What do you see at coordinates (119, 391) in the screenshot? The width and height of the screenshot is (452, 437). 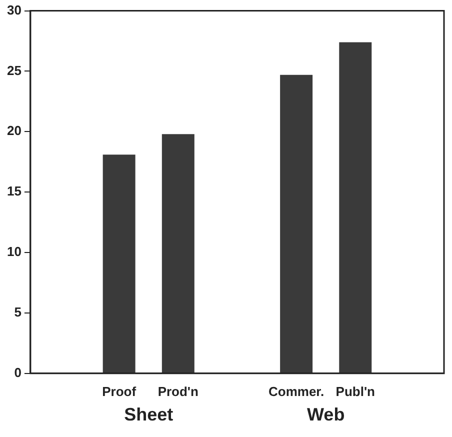 I see `x-tick-label: Proof` at bounding box center [119, 391].